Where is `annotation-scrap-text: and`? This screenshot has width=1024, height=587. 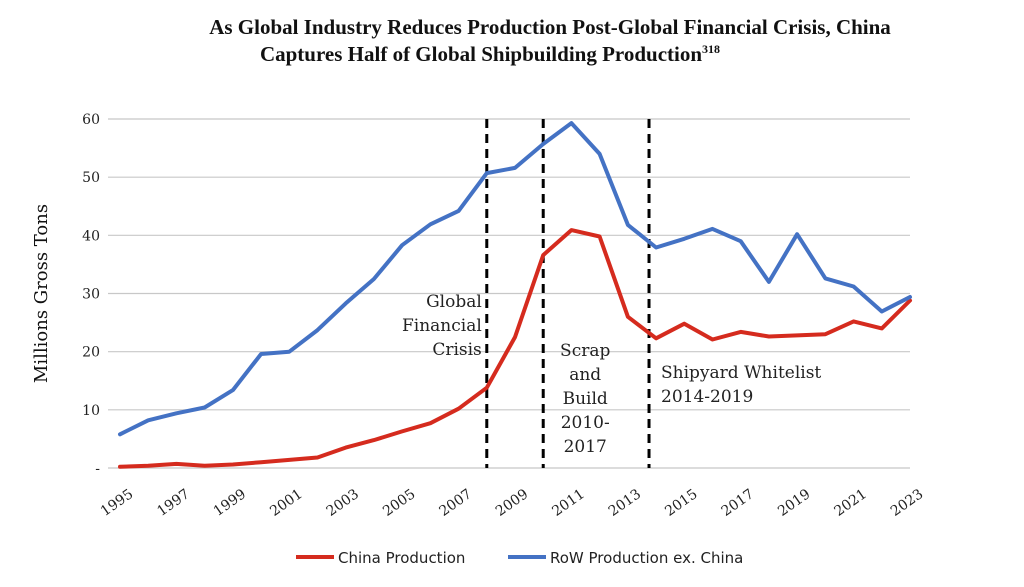 annotation-scrap-text: and is located at coordinates (585, 375).